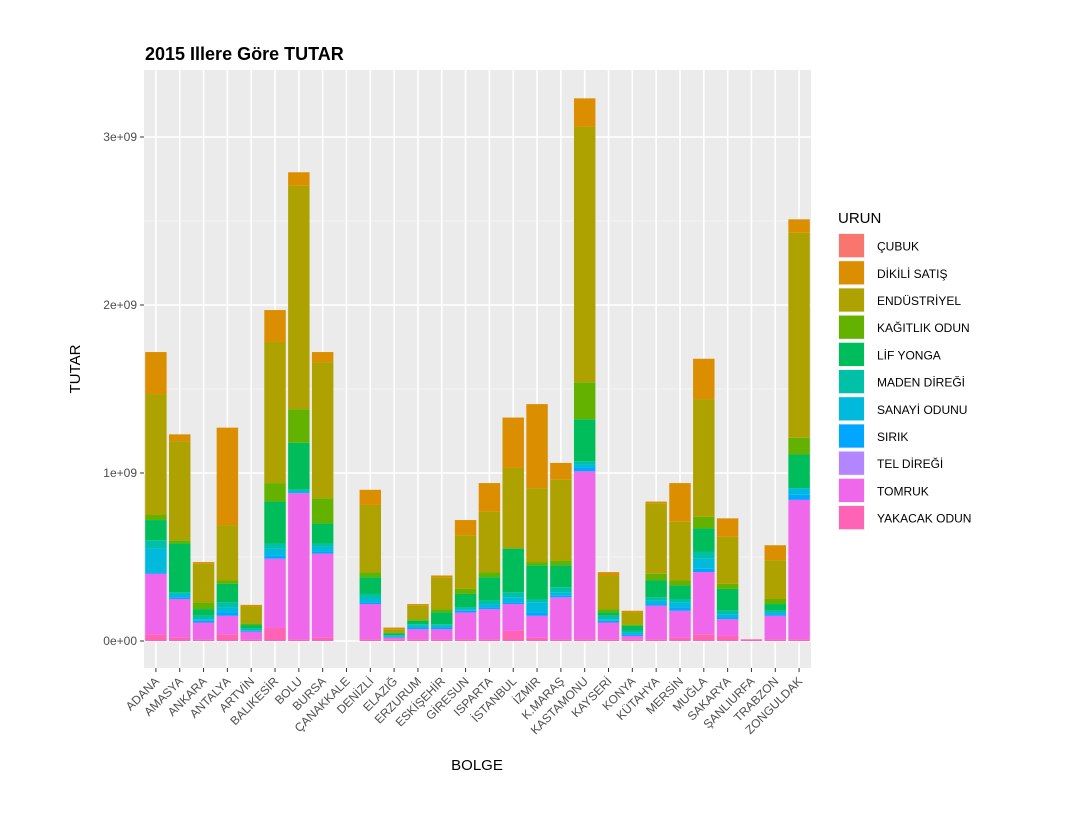  Describe the element at coordinates (120, 473) in the screenshot. I see `y-tick-label: 1e+09` at that location.